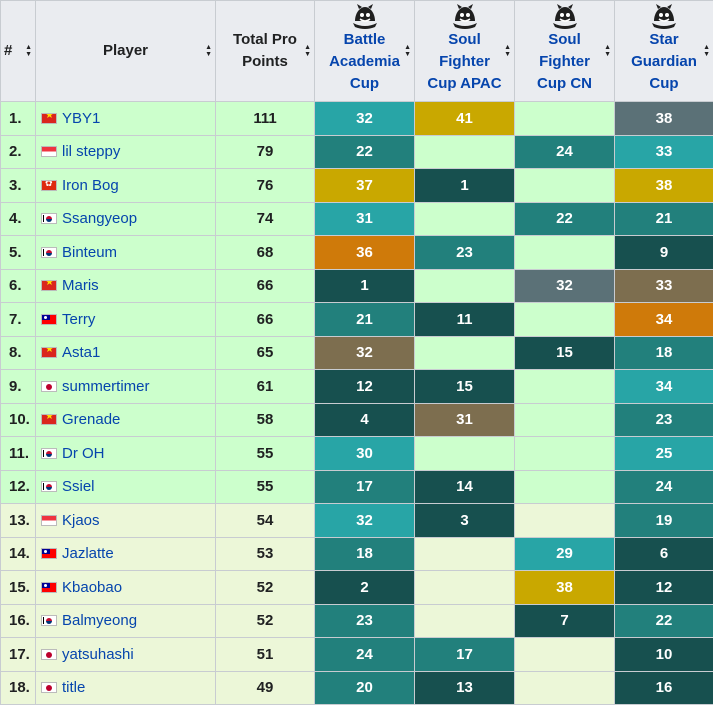 This screenshot has height=705, width=713. Describe the element at coordinates (664, 621) in the screenshot. I see `event-score-cell: 22` at that location.